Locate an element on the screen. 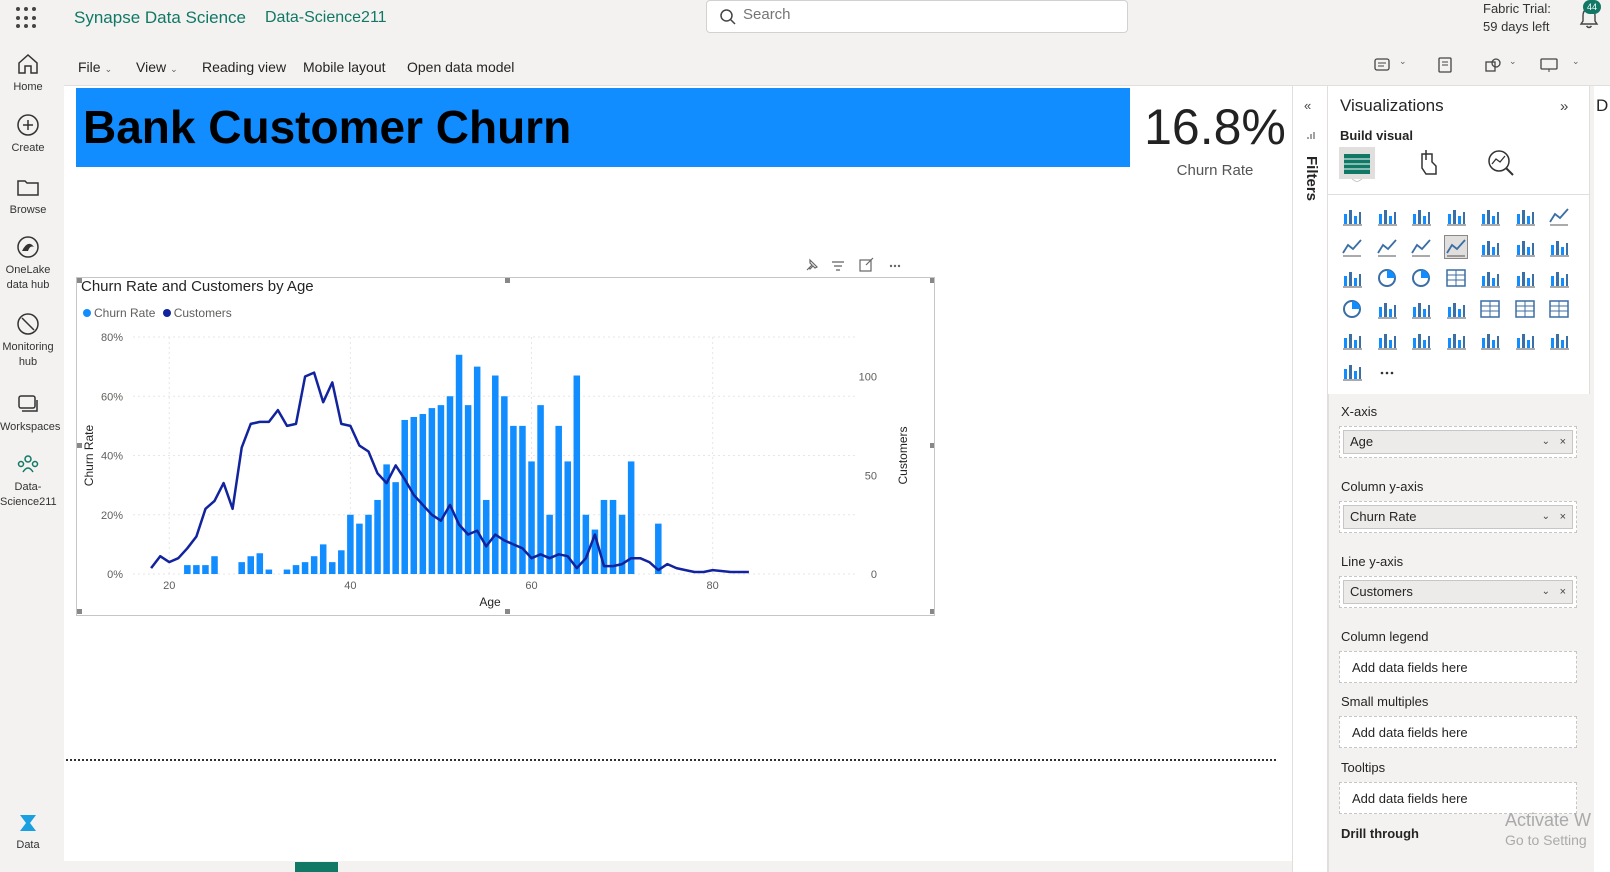  ribbon-chart-icon is located at coordinates (1490, 247).